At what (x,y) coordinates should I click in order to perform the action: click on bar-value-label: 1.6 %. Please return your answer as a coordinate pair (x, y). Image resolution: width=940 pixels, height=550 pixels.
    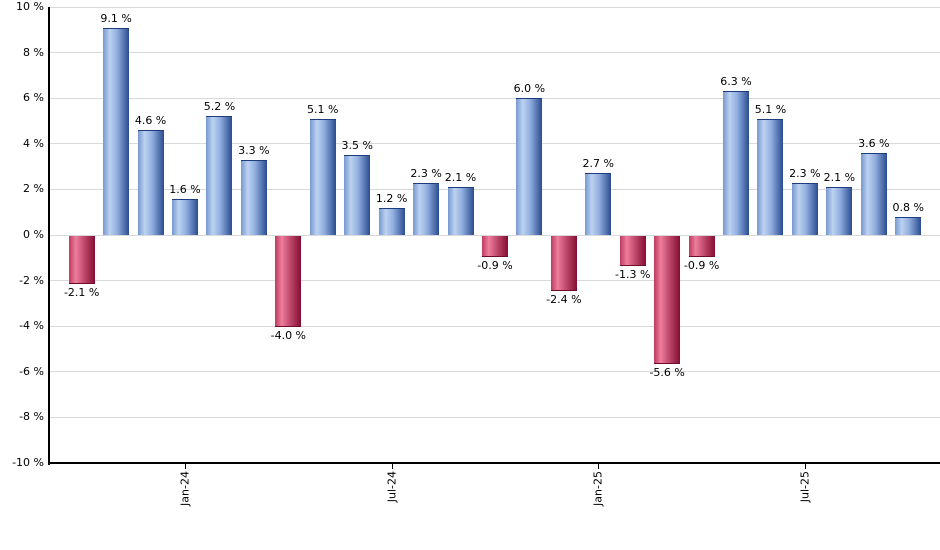
    Looking at the image, I should click on (185, 189).